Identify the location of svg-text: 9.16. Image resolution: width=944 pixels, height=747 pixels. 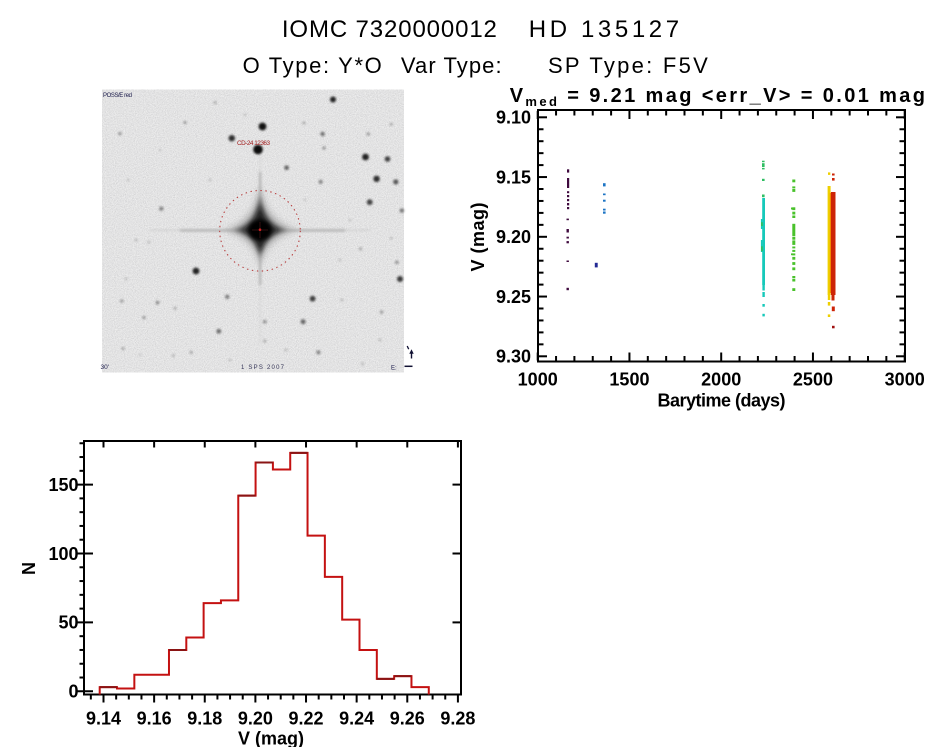
(154, 719).